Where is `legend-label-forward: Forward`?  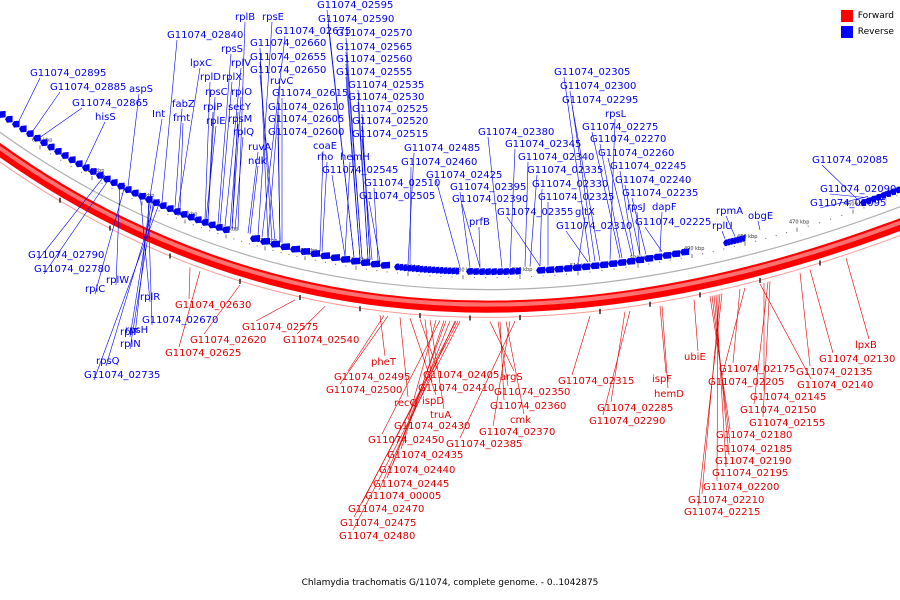 legend-label-forward: Forward is located at coordinates (875, 16).